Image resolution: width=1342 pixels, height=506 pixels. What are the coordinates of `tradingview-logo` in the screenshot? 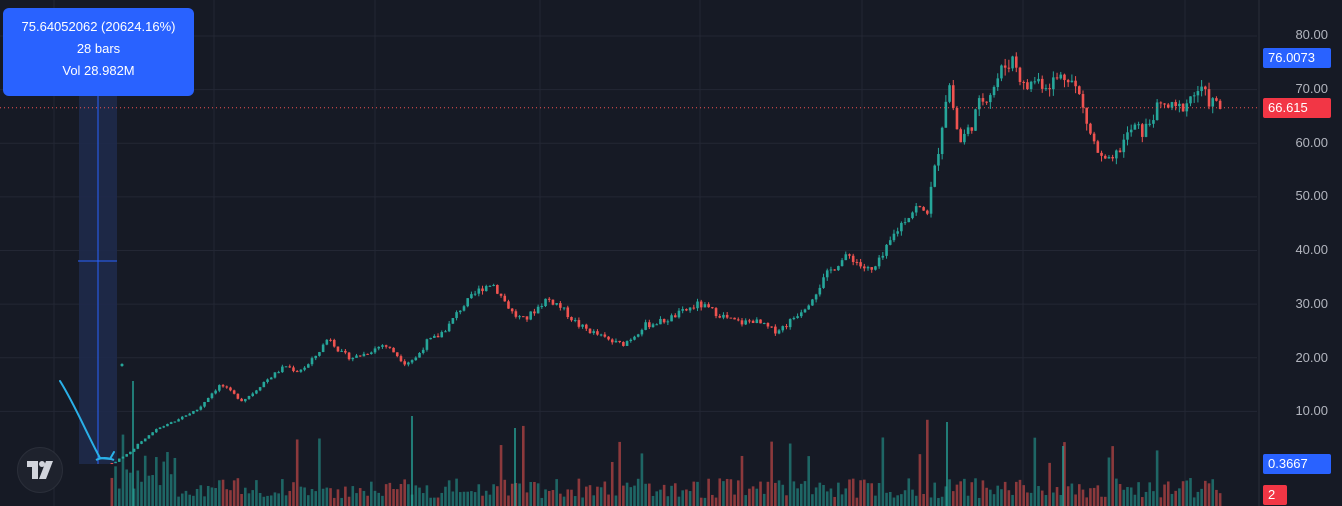 It's located at (40, 470).